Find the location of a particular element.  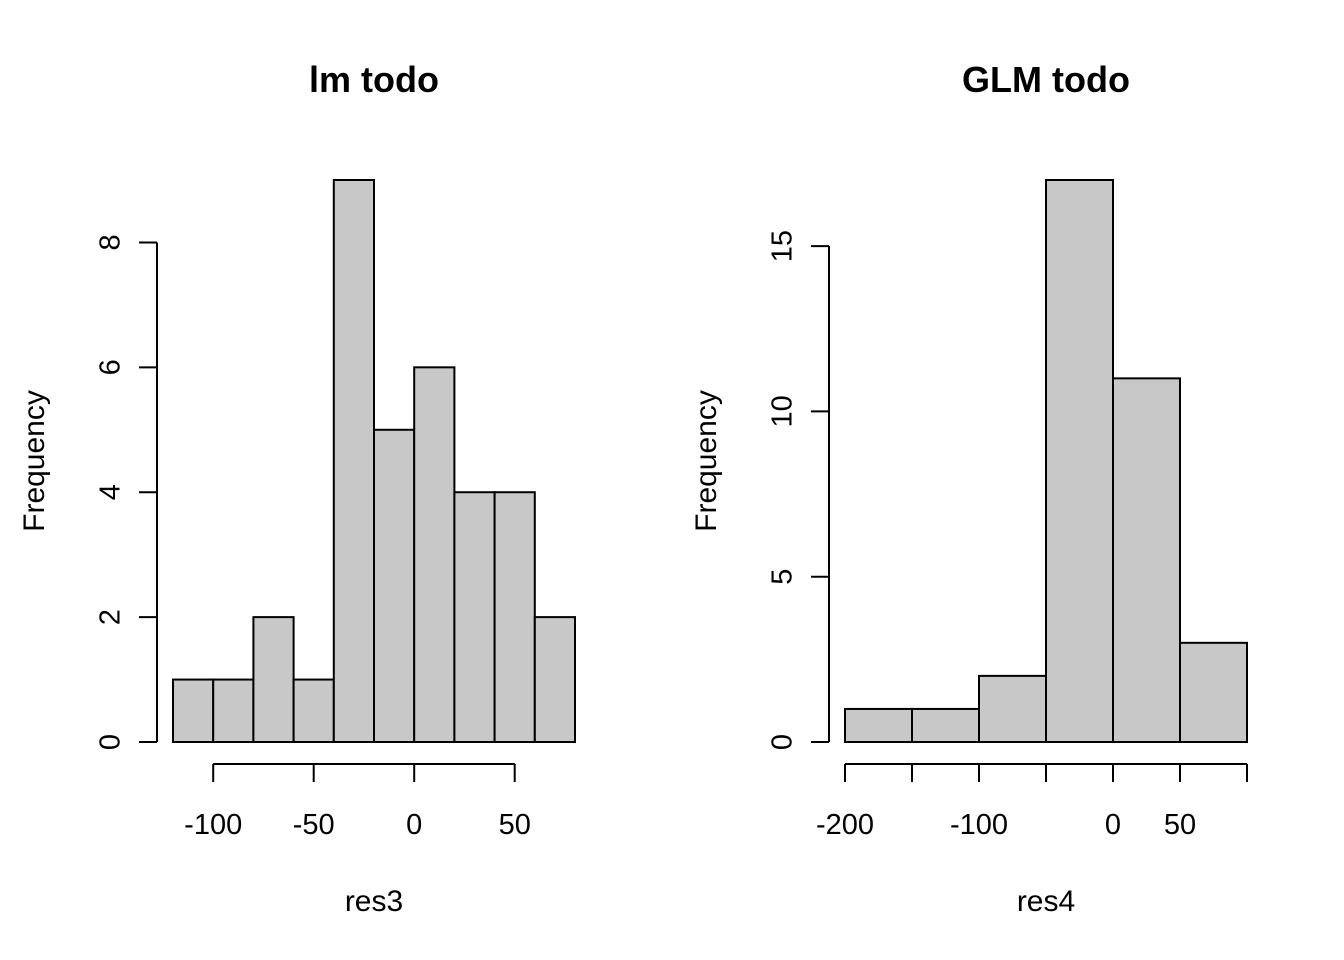

x-axis-label: res4 is located at coordinates (1046, 901).